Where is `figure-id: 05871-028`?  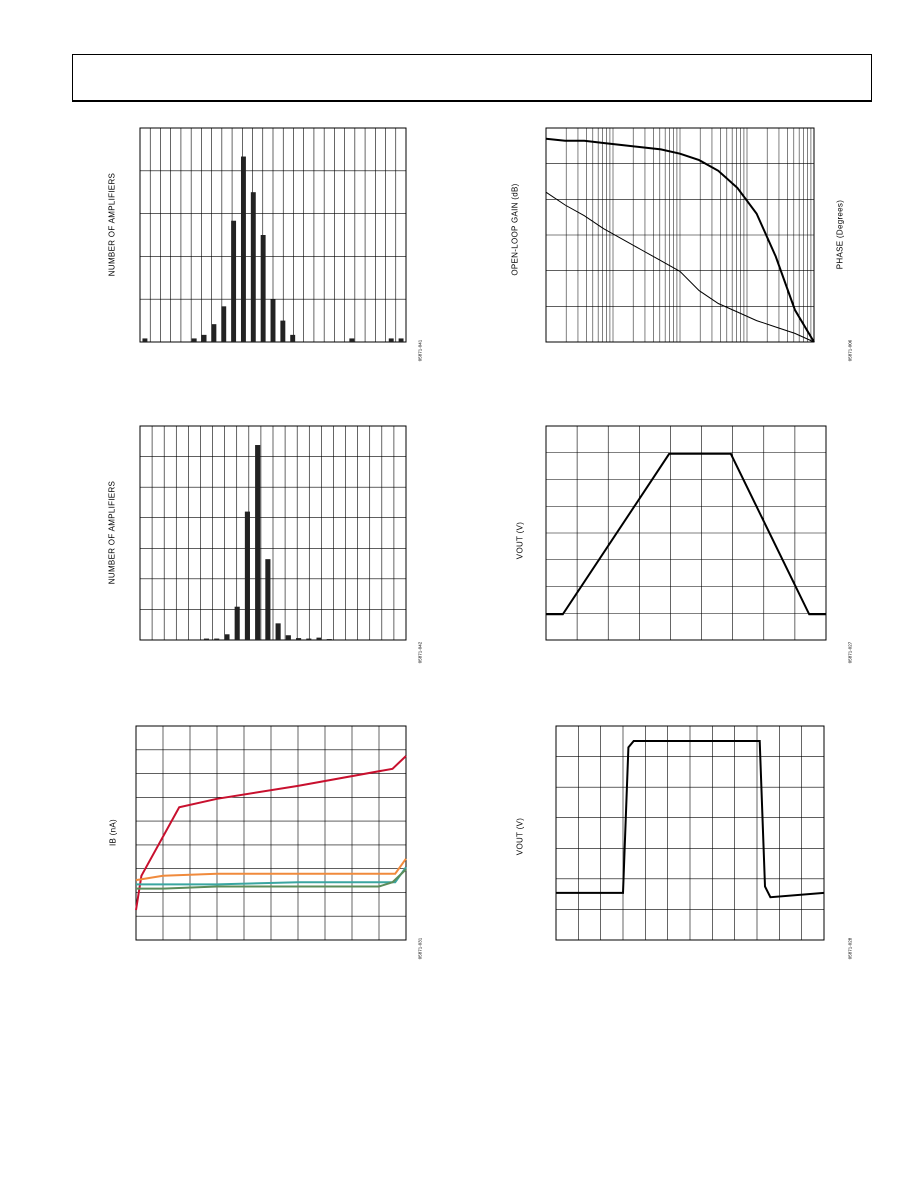 figure-id: 05871-028 is located at coordinates (850, 948).